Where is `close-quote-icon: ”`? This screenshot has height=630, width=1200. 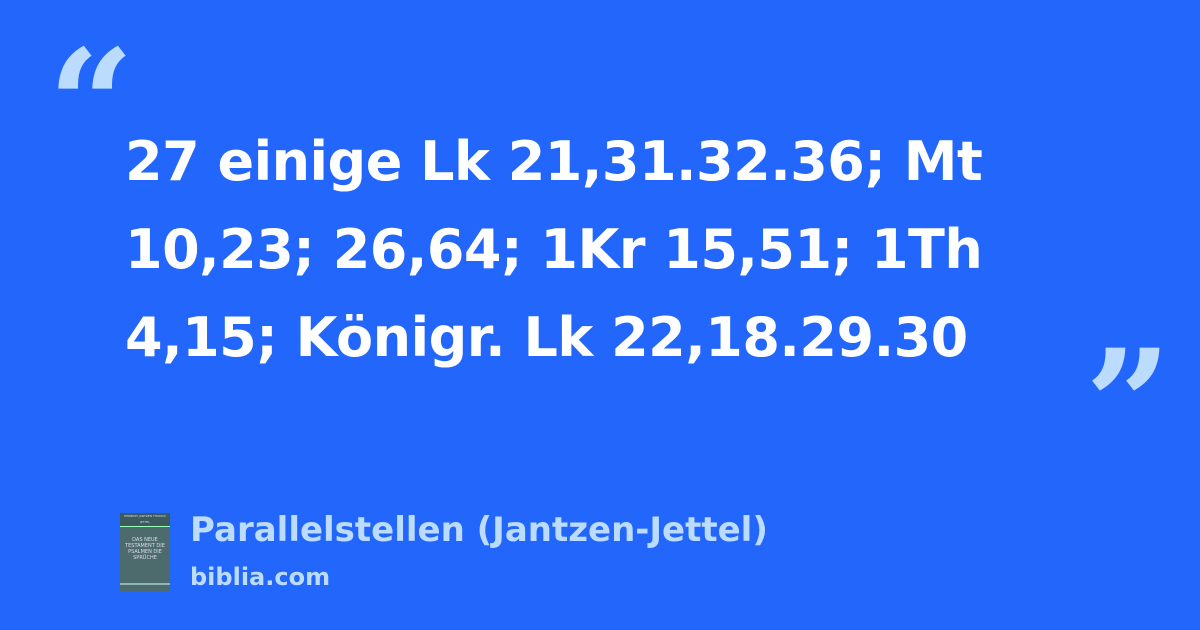
close-quote-icon: ” is located at coordinates (1128, 405).